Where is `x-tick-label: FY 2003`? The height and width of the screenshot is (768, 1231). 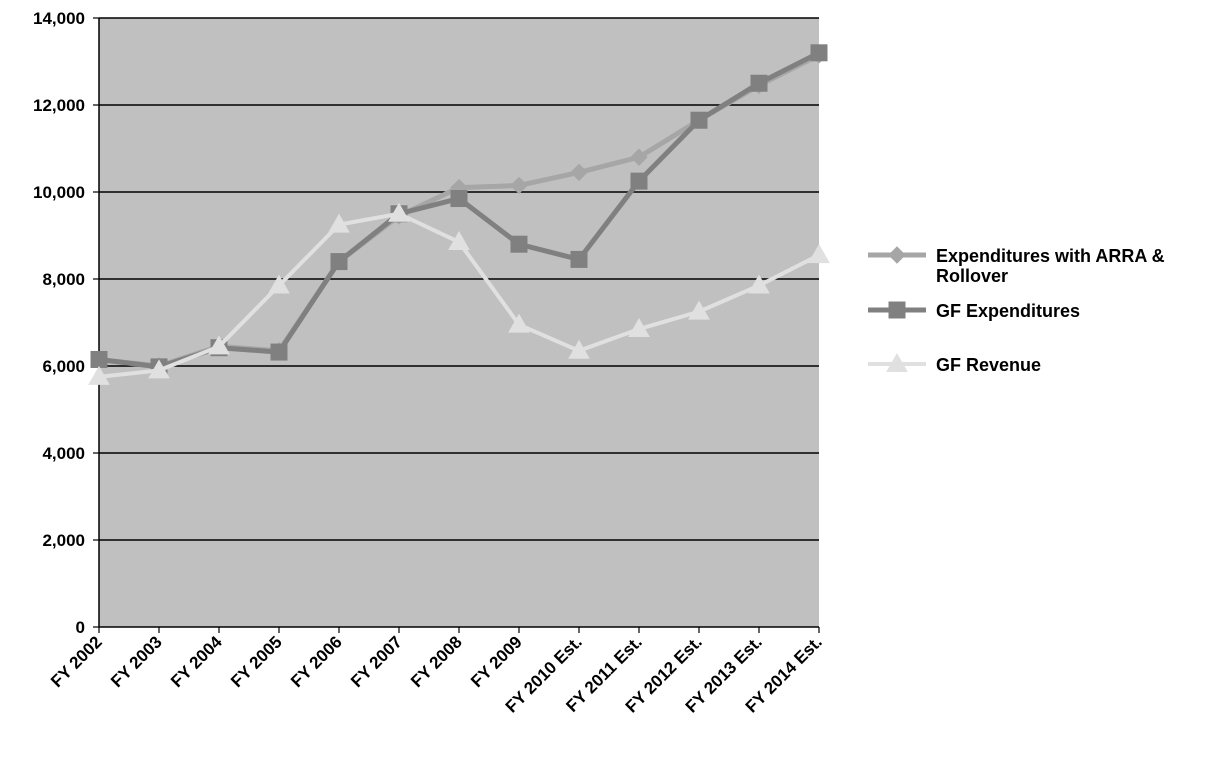 x-tick-label: FY 2003 is located at coordinates (136, 661).